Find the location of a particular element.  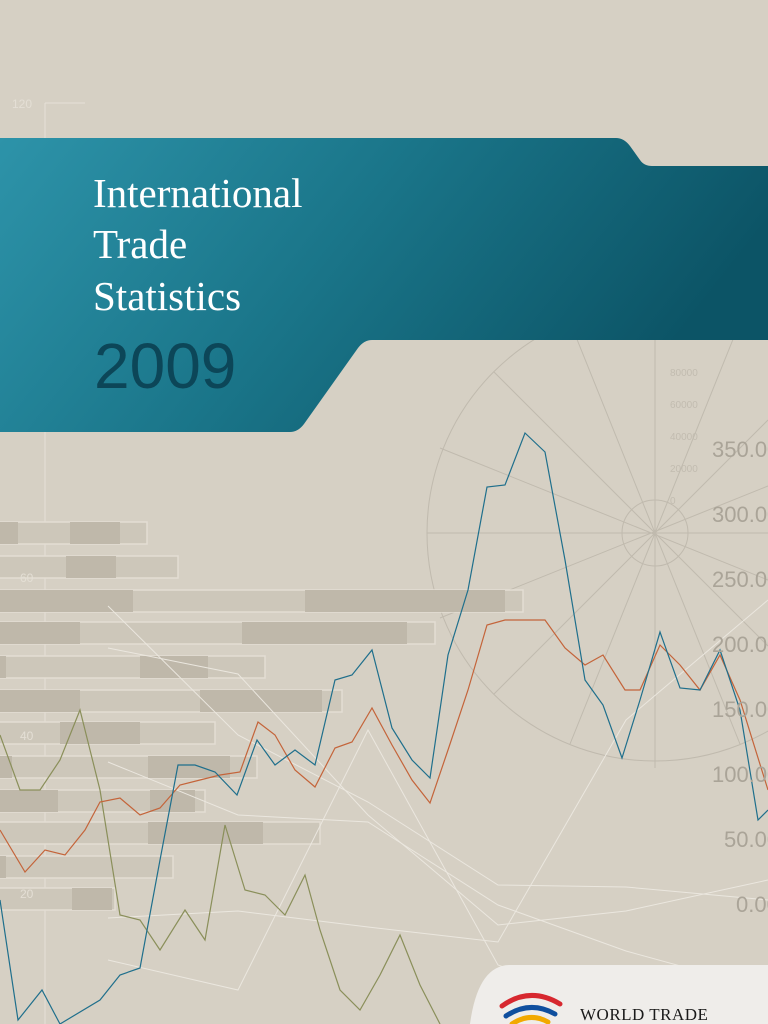

title-line: International is located at coordinates (197, 193).